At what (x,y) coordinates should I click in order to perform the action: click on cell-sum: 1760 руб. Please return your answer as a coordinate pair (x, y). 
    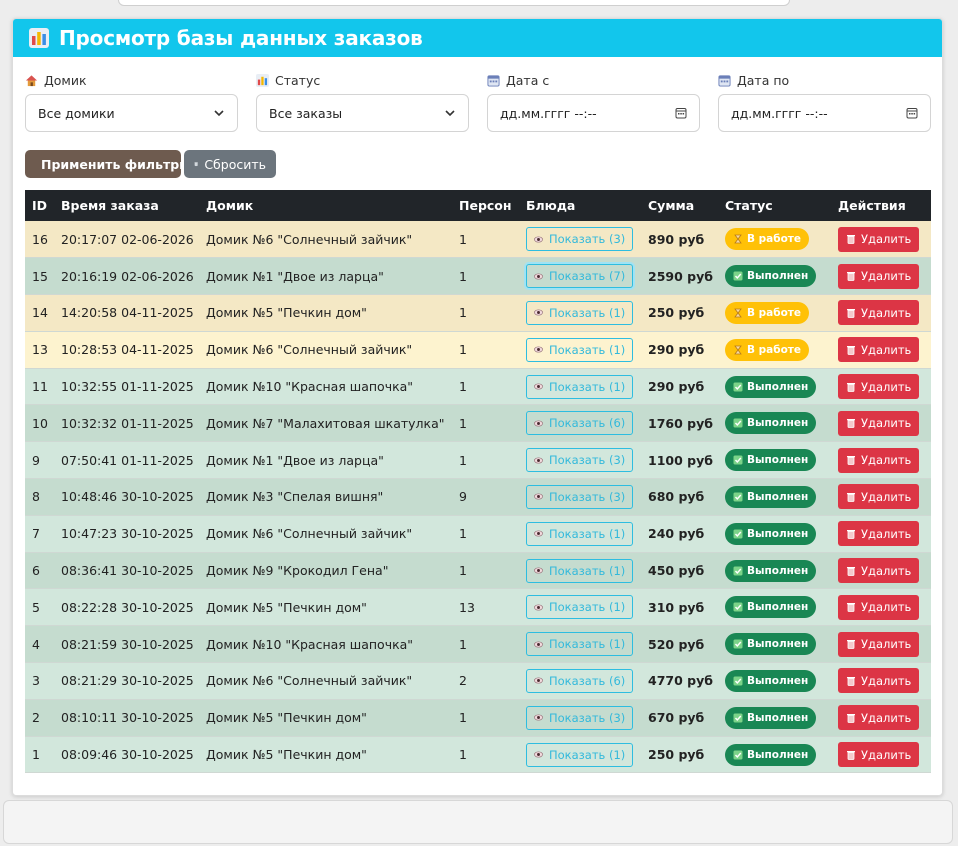
    Looking at the image, I should click on (679, 423).